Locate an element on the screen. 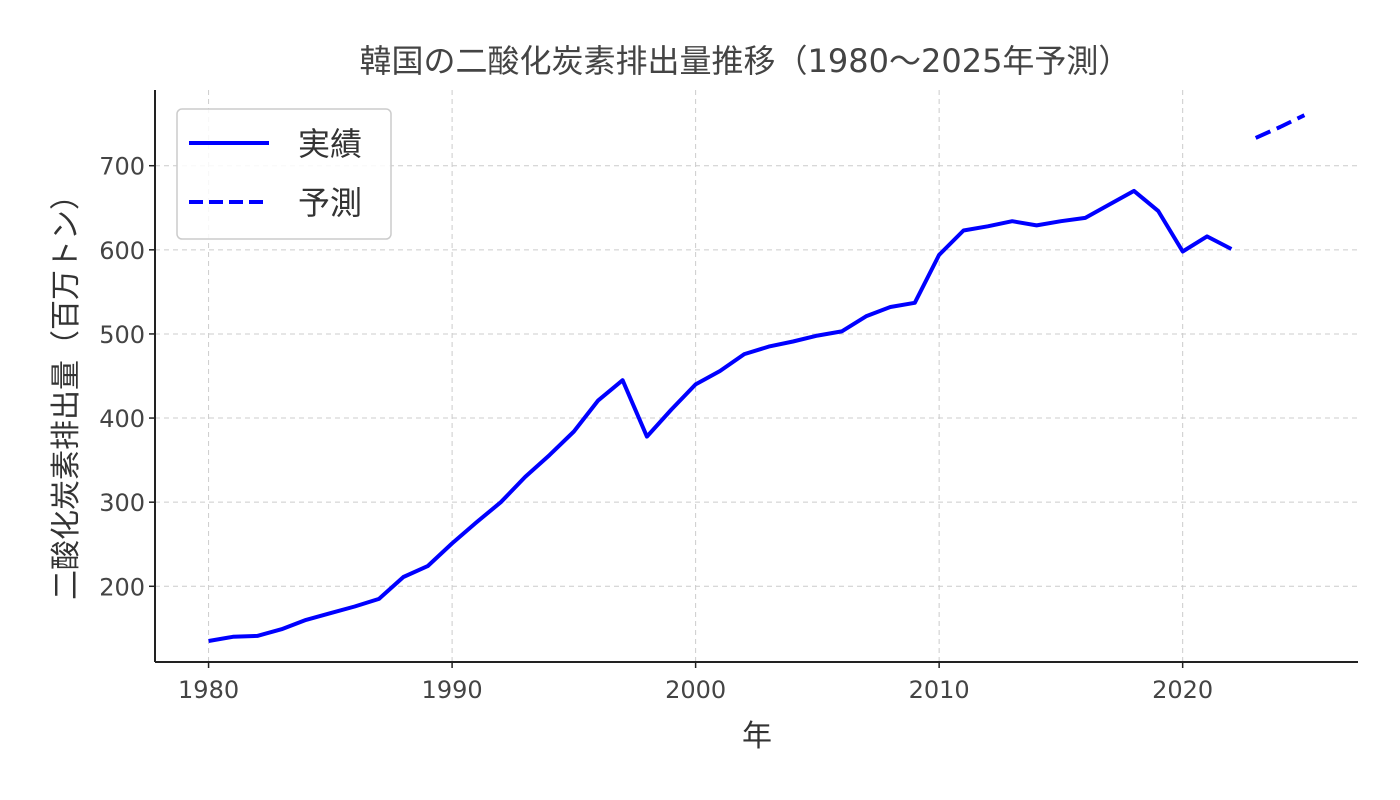 Image resolution: width=1400 pixels, height=800 pixels. x-tick-label: 2010 is located at coordinates (939, 690).